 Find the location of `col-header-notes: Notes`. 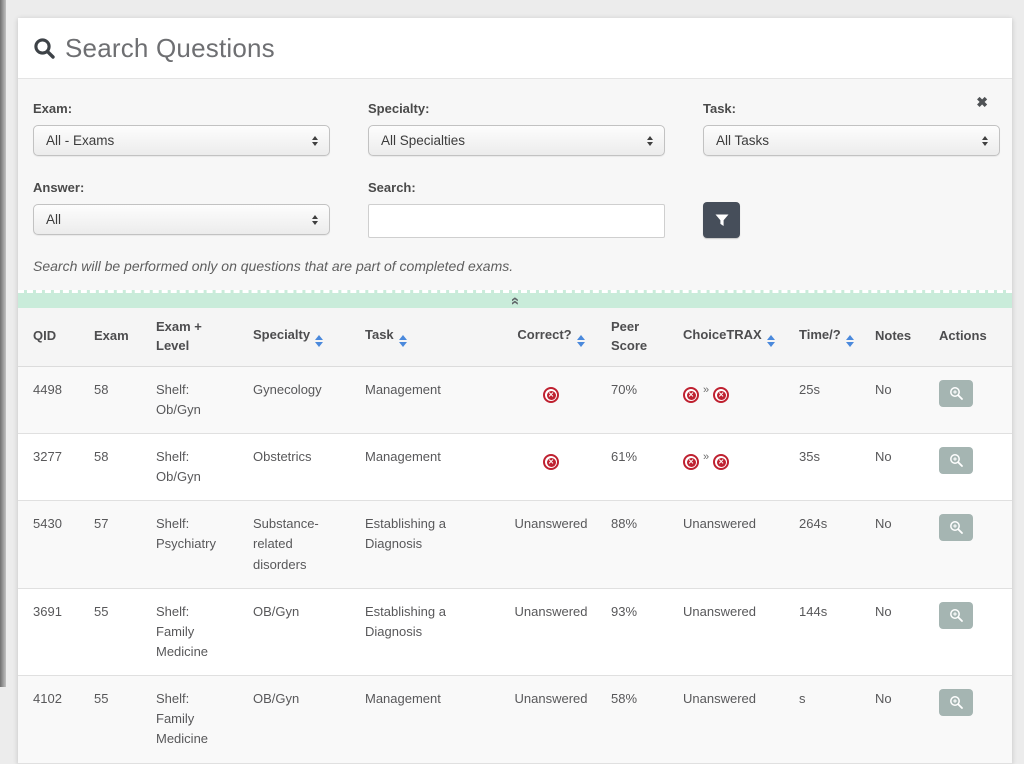

col-header-notes: Notes is located at coordinates (899, 337).